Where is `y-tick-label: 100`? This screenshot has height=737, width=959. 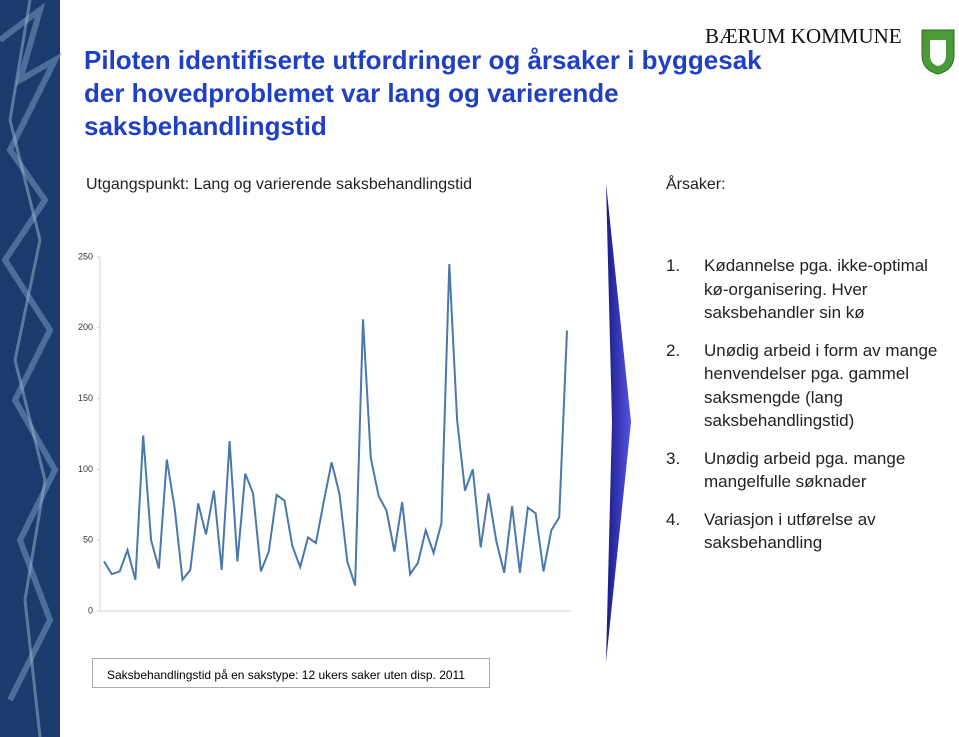
y-tick-label: 100 is located at coordinates (85, 469).